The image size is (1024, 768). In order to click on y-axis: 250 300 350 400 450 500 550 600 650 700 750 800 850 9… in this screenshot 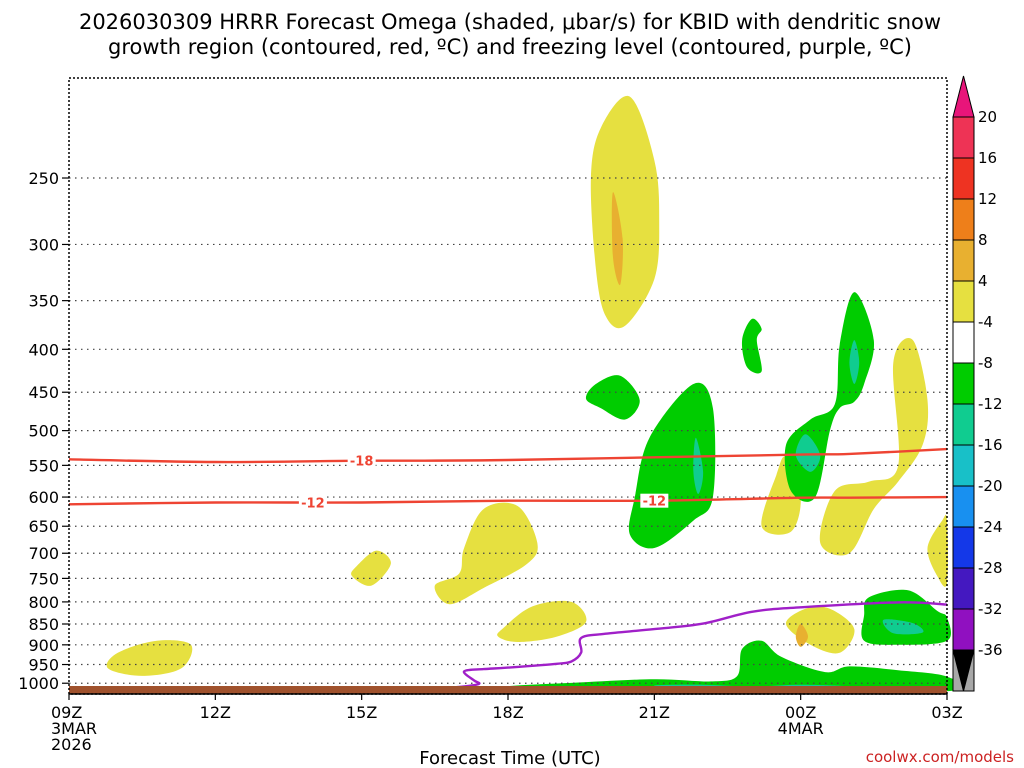, I will do `click(43, 431)`.